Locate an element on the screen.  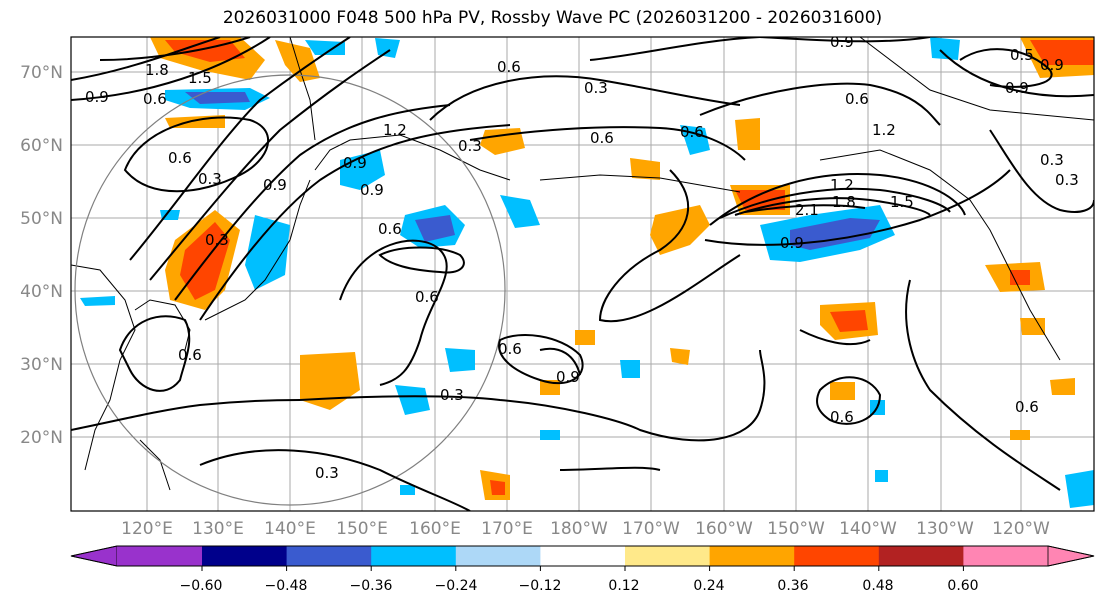
colorbar-tick-label: −0.48 is located at coordinates (286, 586).